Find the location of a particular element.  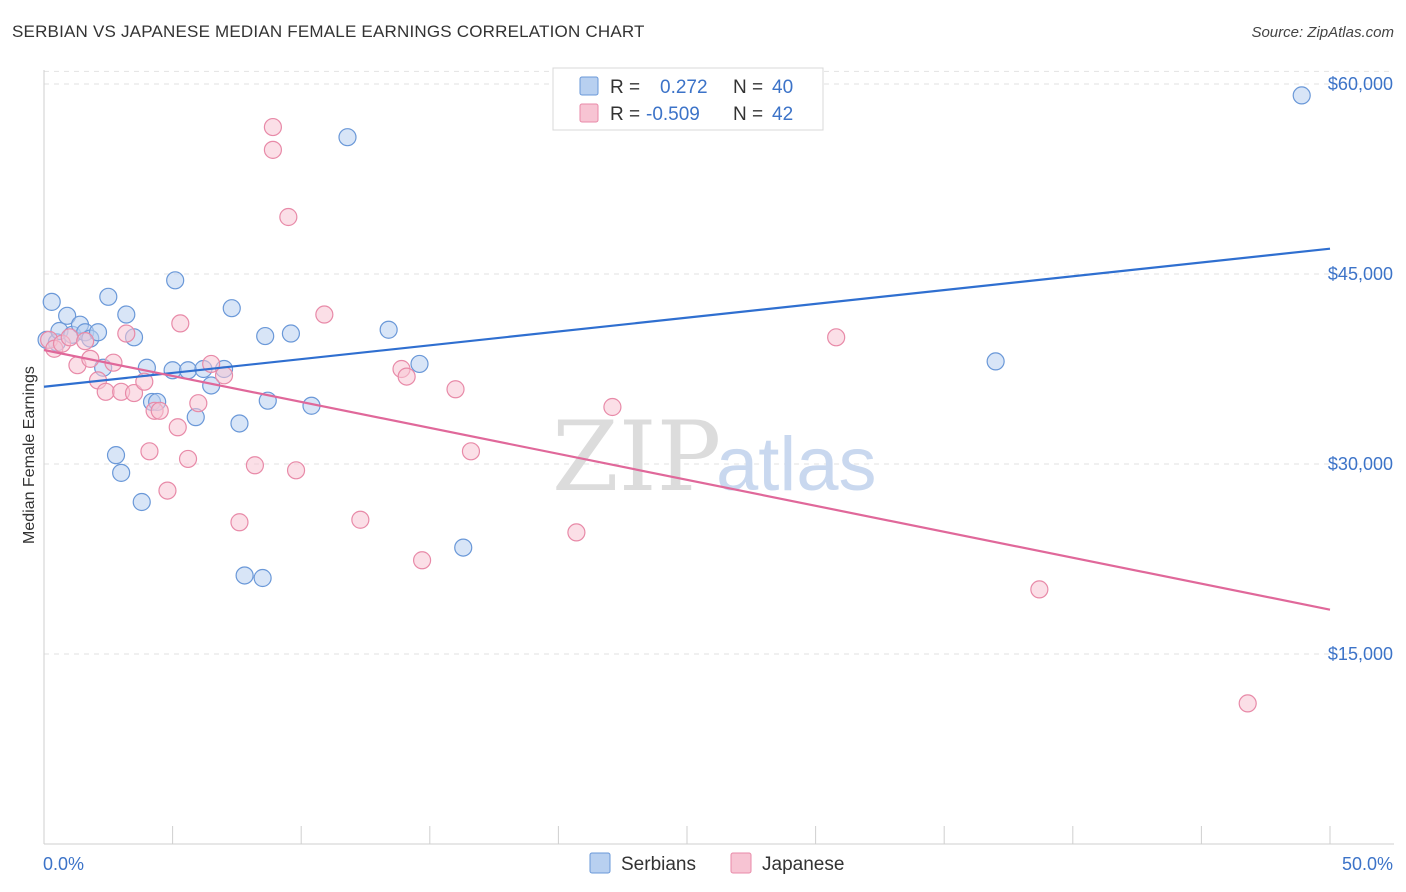

watermark: ZIP atlas is located at coordinates (714, 457).